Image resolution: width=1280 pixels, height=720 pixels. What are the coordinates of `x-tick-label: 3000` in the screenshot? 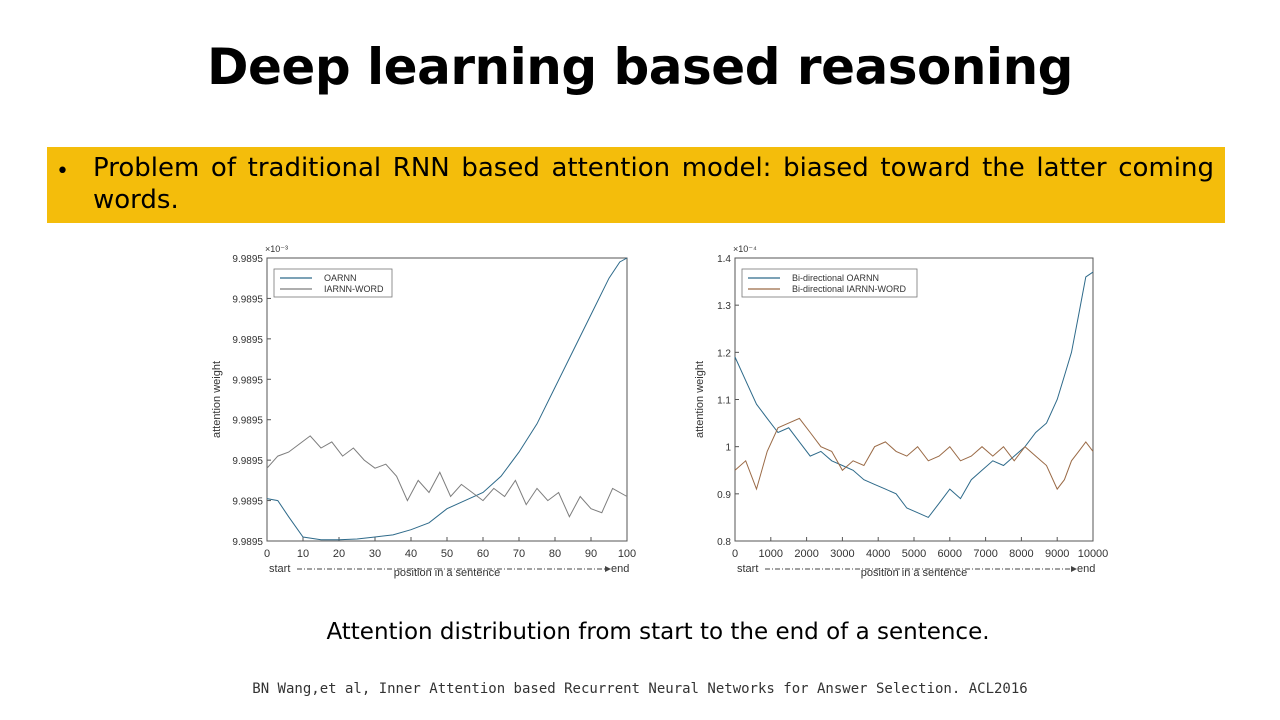 It's located at (842, 554).